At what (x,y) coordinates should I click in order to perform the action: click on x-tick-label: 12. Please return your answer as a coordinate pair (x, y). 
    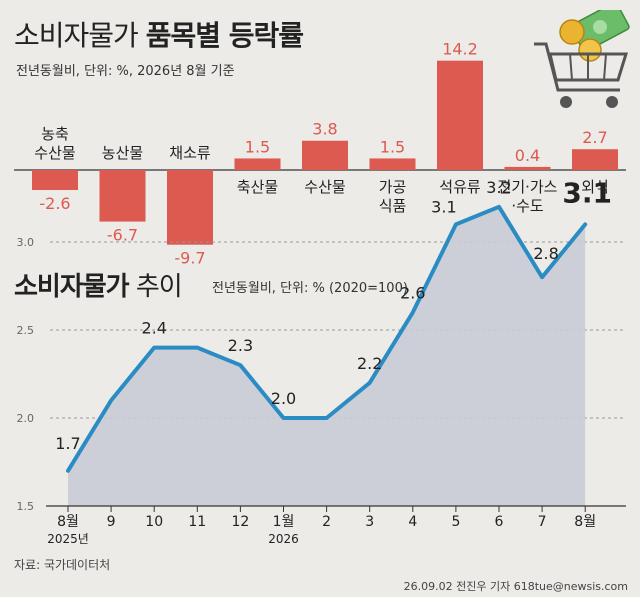
    Looking at the image, I should click on (240, 522).